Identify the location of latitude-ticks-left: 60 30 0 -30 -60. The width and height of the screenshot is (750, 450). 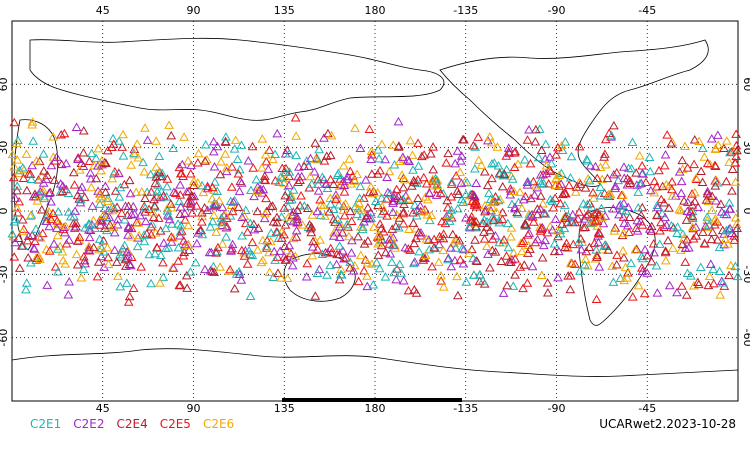
(5, 211).